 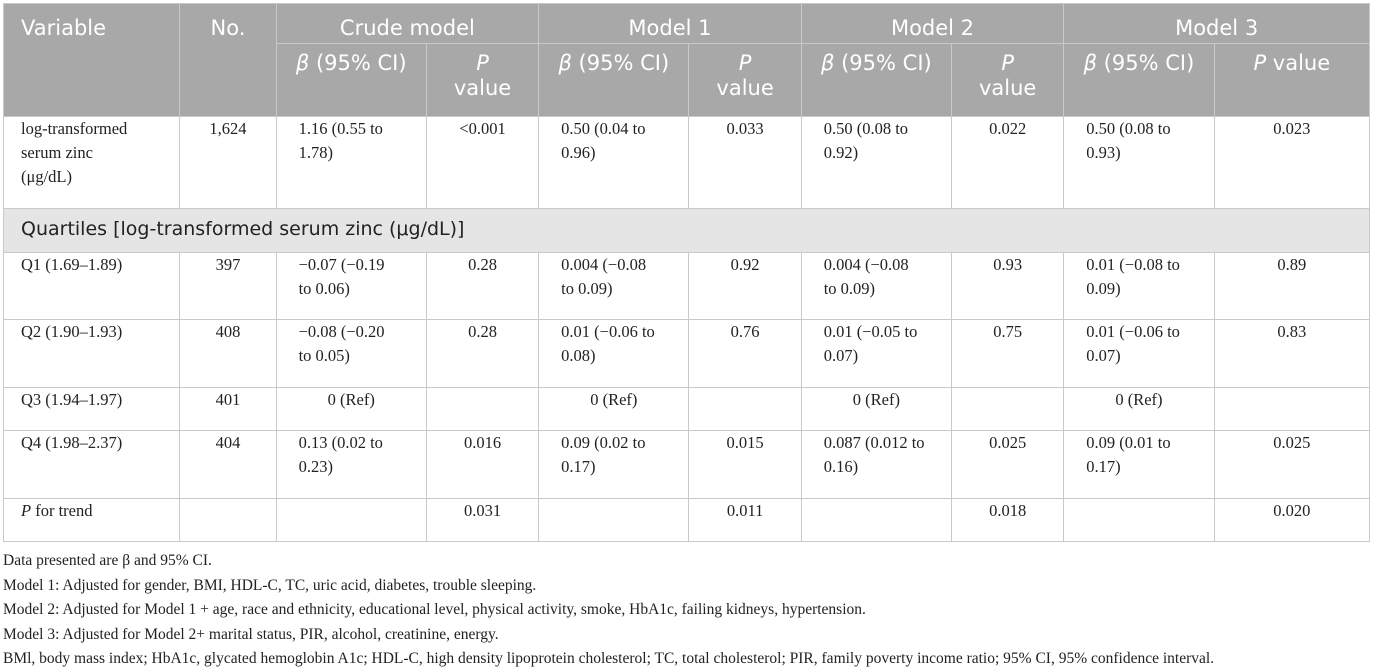 What do you see at coordinates (324, 355) in the screenshot?
I see `cell-line: to 0.05)` at bounding box center [324, 355].